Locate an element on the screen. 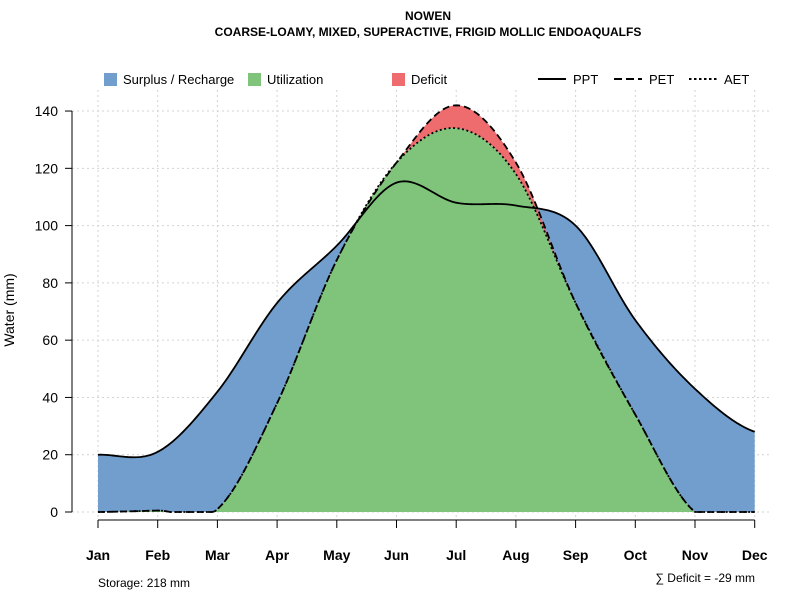  x-tick-label: Nov is located at coordinates (695, 555).